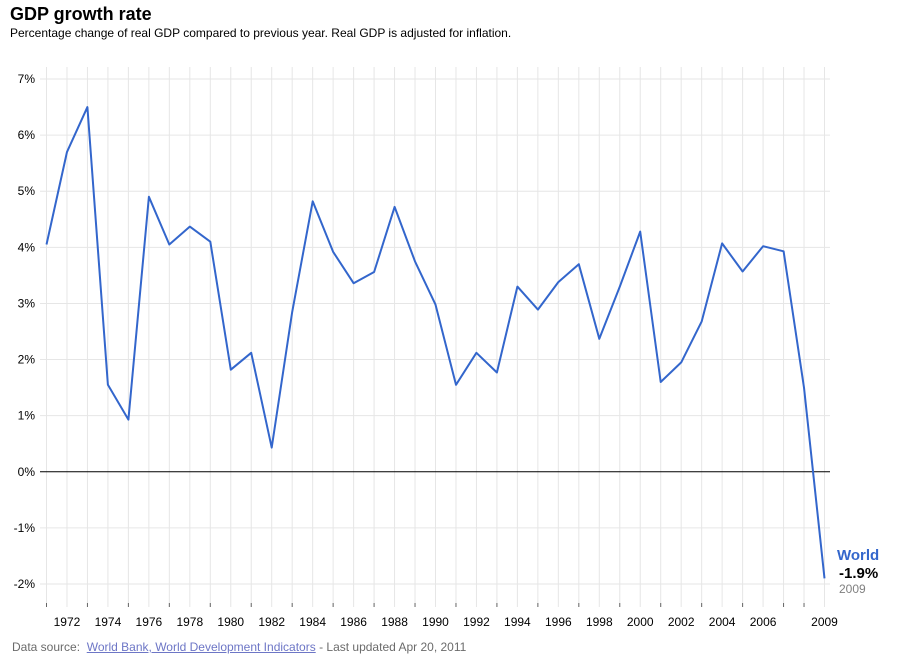 The width and height of the screenshot is (904, 661). What do you see at coordinates (558, 622) in the screenshot?
I see `x-tick-label: 1996` at bounding box center [558, 622].